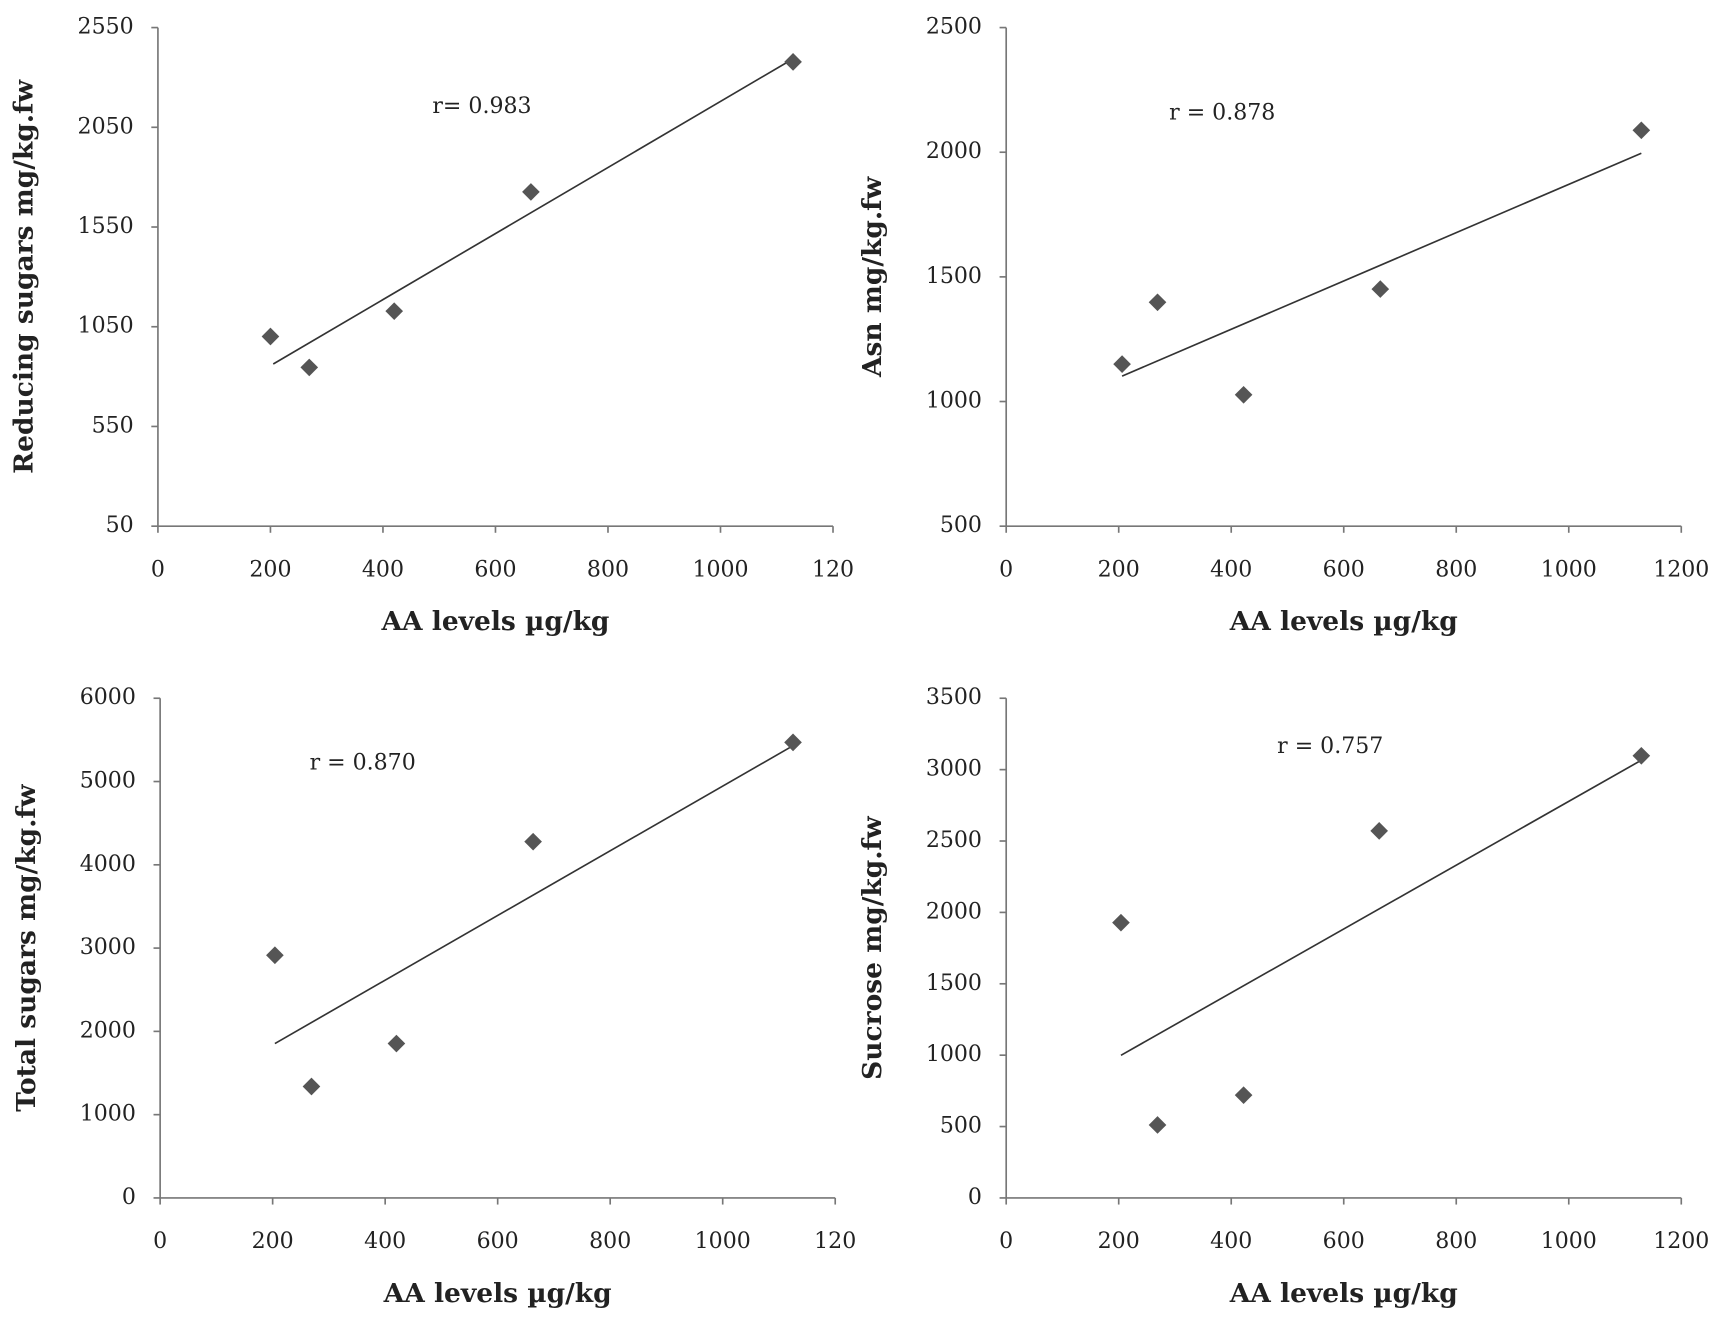 The image size is (1730, 1327). What do you see at coordinates (106, 27) in the screenshot?
I see `y-tick-label: 2550` at bounding box center [106, 27].